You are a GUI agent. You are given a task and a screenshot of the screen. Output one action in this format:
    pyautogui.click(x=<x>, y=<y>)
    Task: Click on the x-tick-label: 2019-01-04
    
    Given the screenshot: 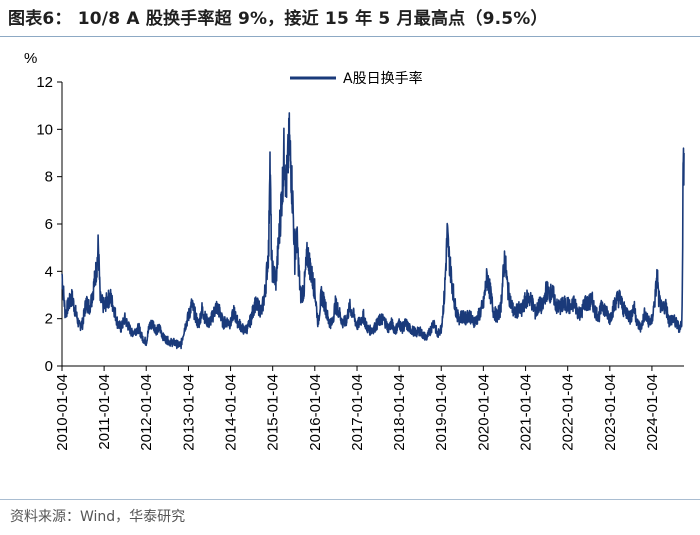 What is the action you would take?
    pyautogui.click(x=441, y=412)
    